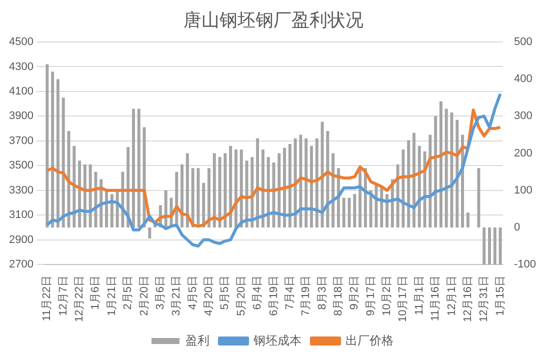  I want to click on x-tick-label: 11月22日, so click(47, 299).